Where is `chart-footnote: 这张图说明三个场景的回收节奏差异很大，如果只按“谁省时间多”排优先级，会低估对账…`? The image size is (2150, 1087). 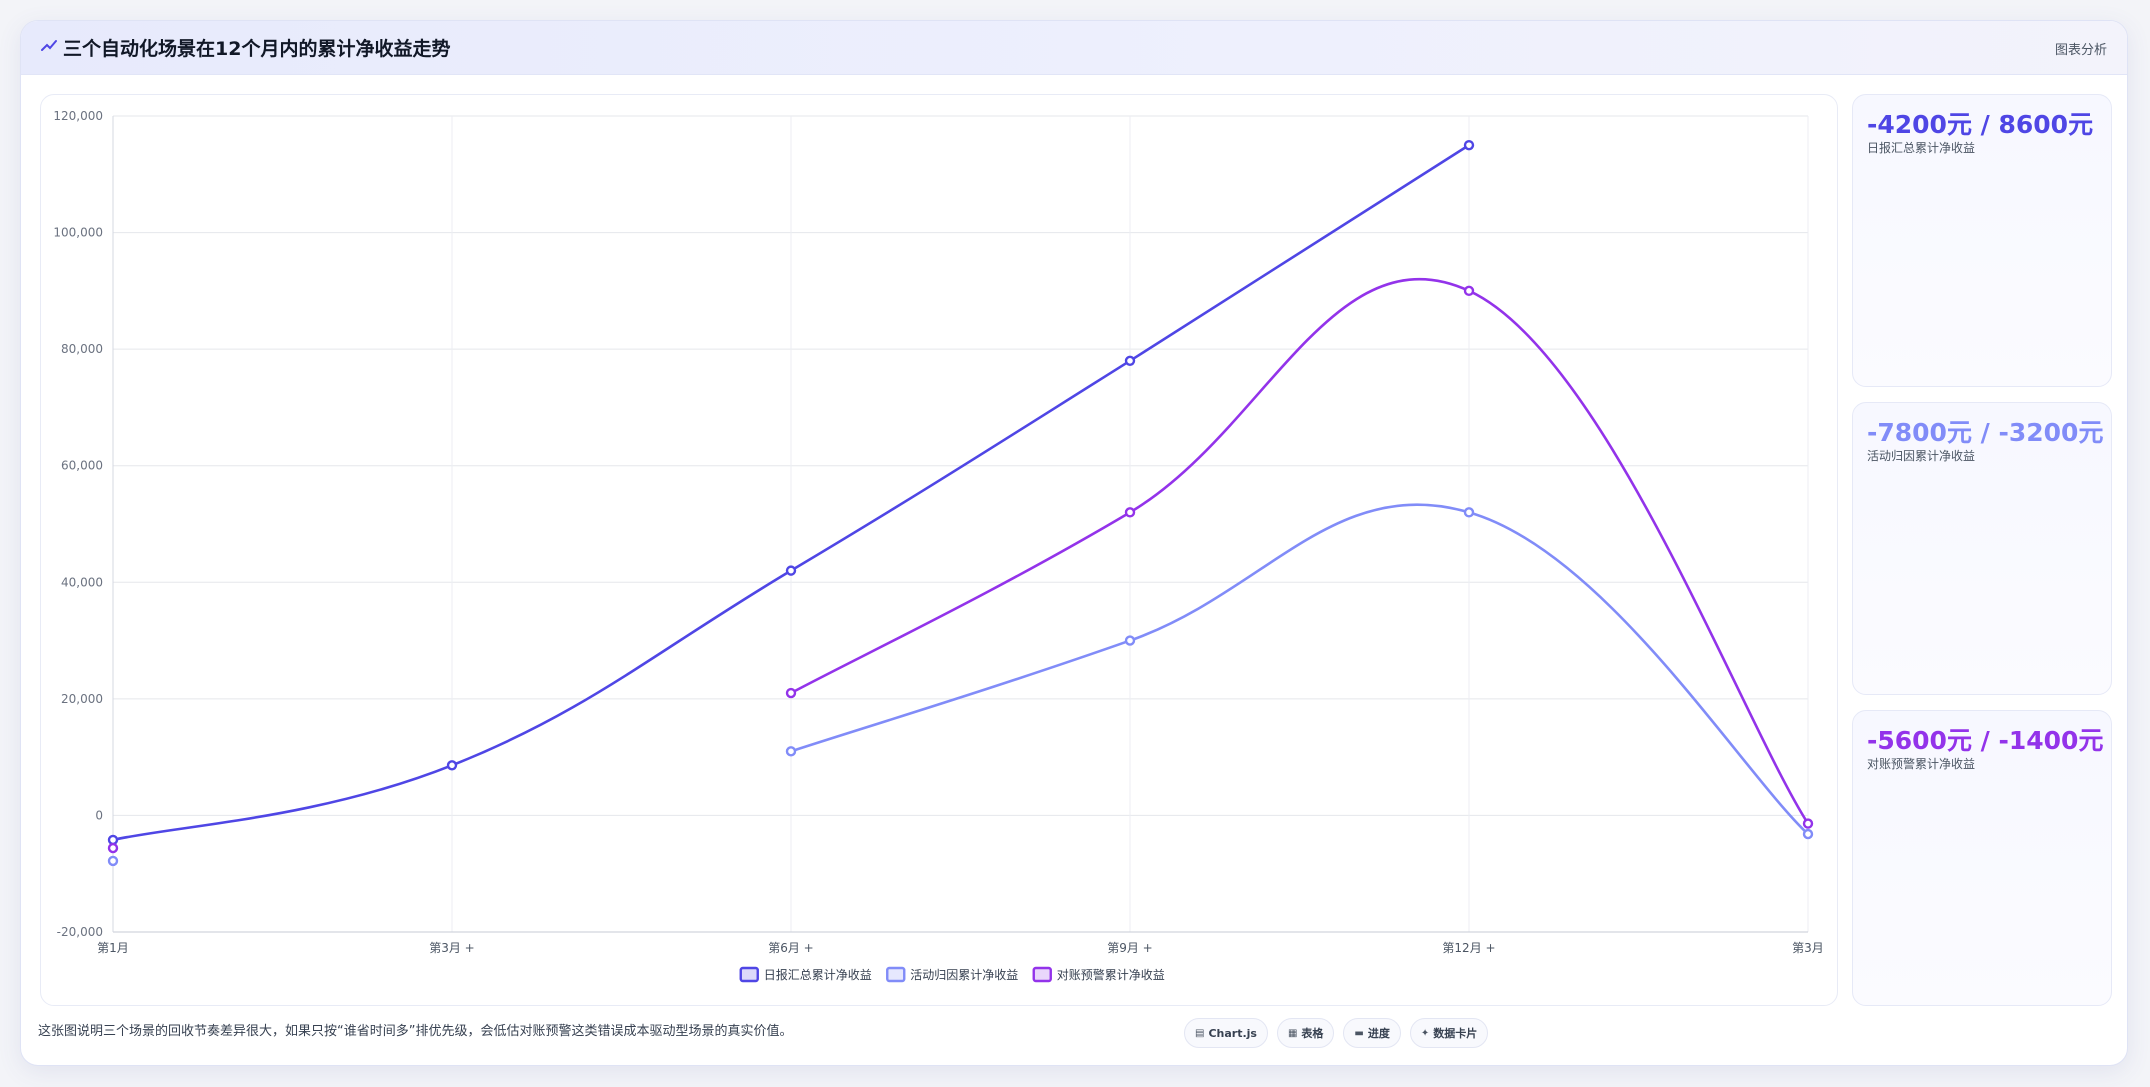
chart-footnote: 这张图说明三个场景的回收节奏差异很大，如果只按“谁省时间多”排优先级，会低估对账… is located at coordinates (415, 1031).